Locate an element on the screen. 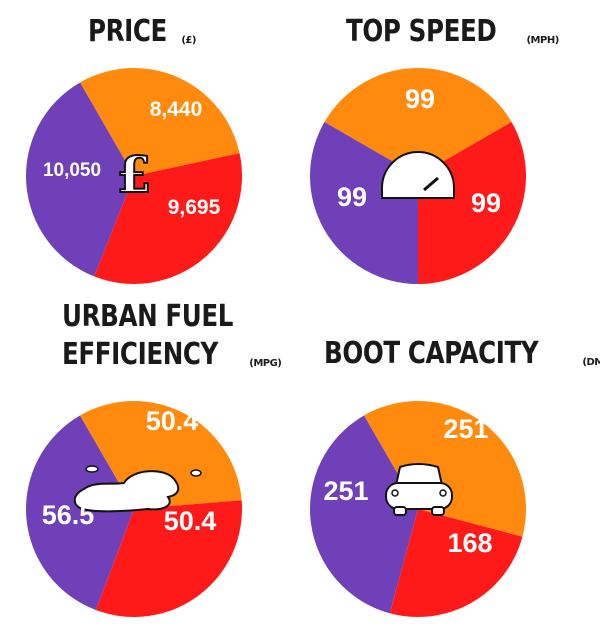 Image resolution: width=600 pixels, height=629 pixels. data-label: 8,440 is located at coordinates (176, 109).